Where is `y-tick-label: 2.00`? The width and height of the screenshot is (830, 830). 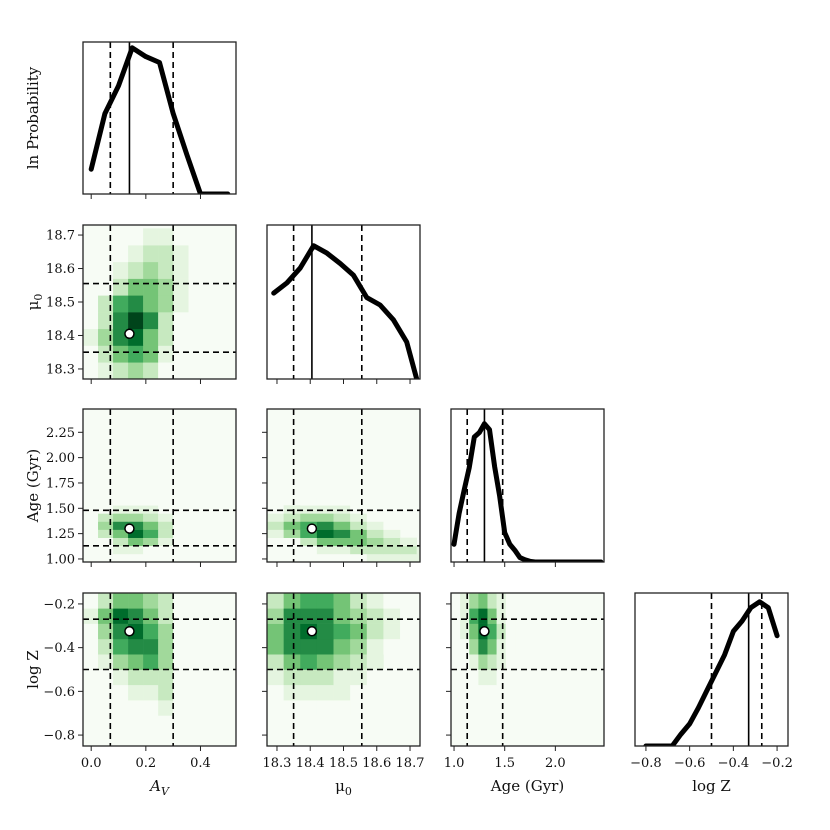 y-tick-label: 2.00 is located at coordinates (60, 458).